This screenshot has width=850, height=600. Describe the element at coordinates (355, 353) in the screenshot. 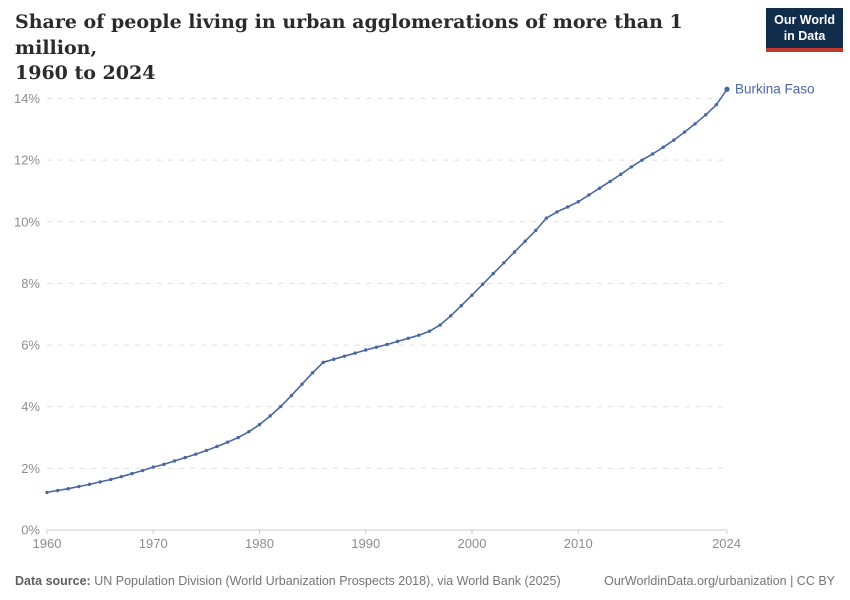

I see `data-point-1989` at that location.